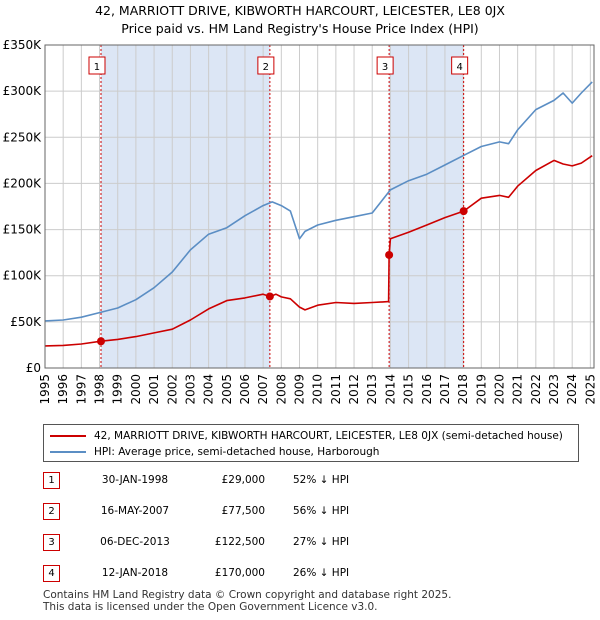 The height and width of the screenshot is (620, 600). I want to click on x-tick-label: 2021, so click(518, 389).